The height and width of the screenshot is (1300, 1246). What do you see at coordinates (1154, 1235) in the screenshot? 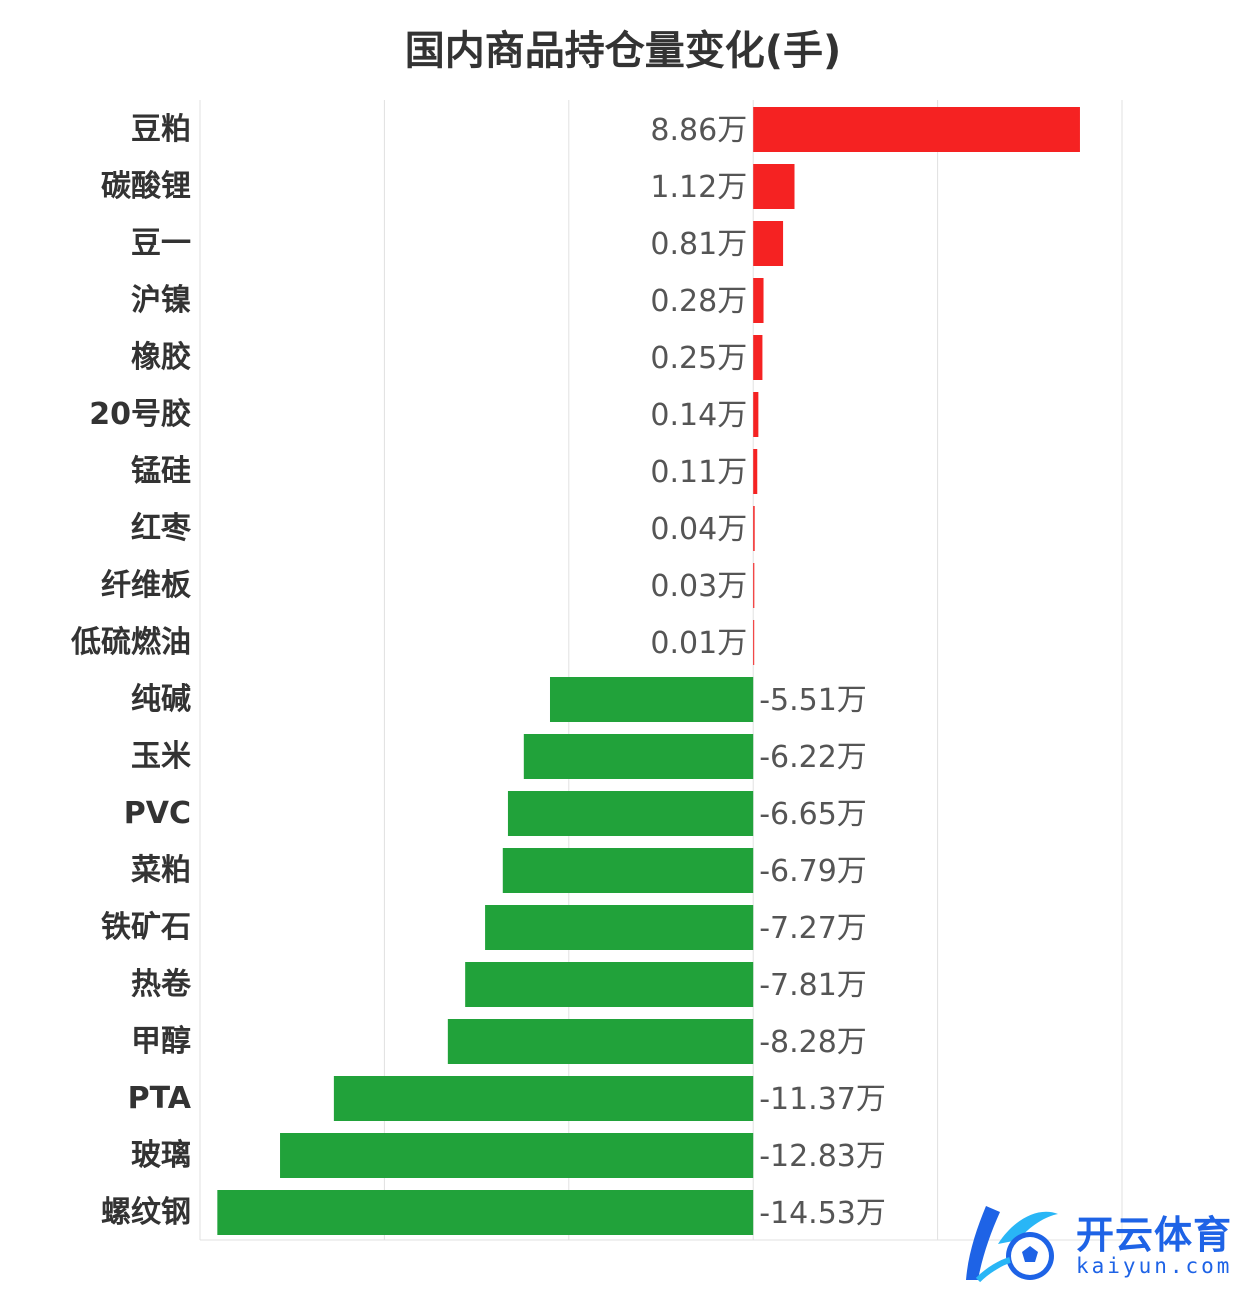
I see `watermark-text-cn: 开云体育` at bounding box center [1154, 1235].